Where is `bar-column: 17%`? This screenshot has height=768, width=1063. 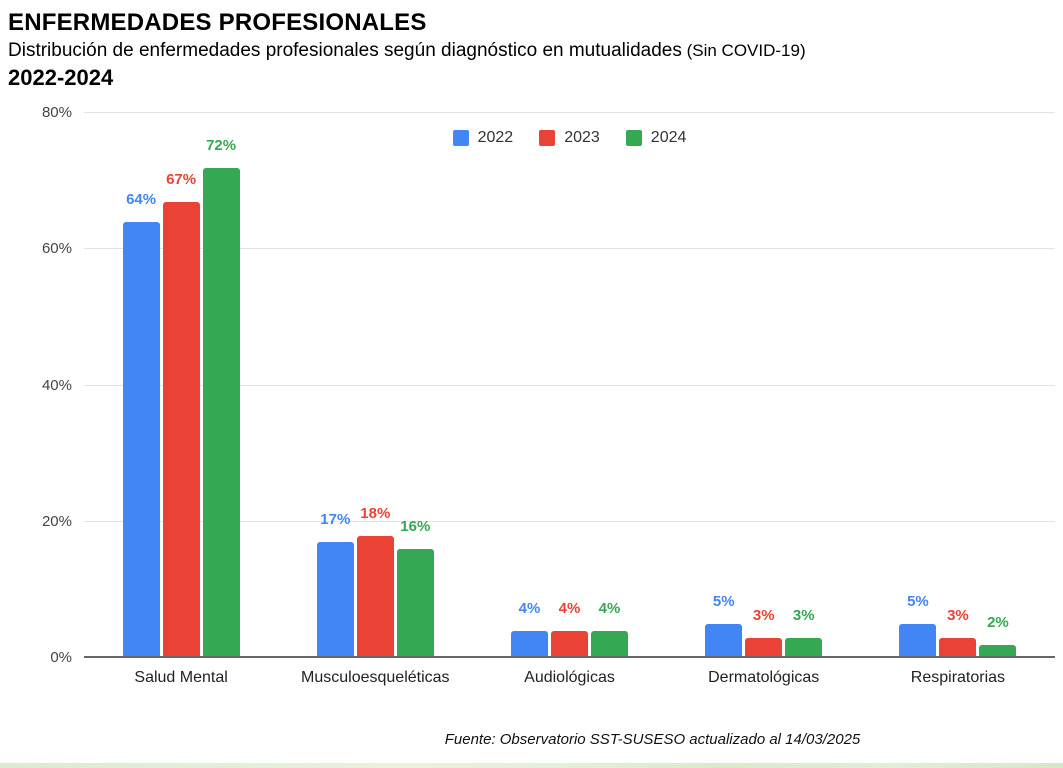 bar-column: 17% is located at coordinates (335, 585).